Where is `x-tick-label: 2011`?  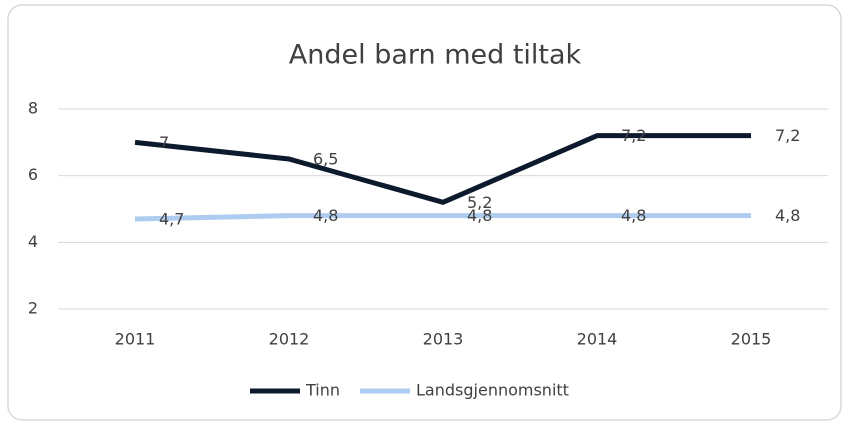 x-tick-label: 2011 is located at coordinates (135, 339).